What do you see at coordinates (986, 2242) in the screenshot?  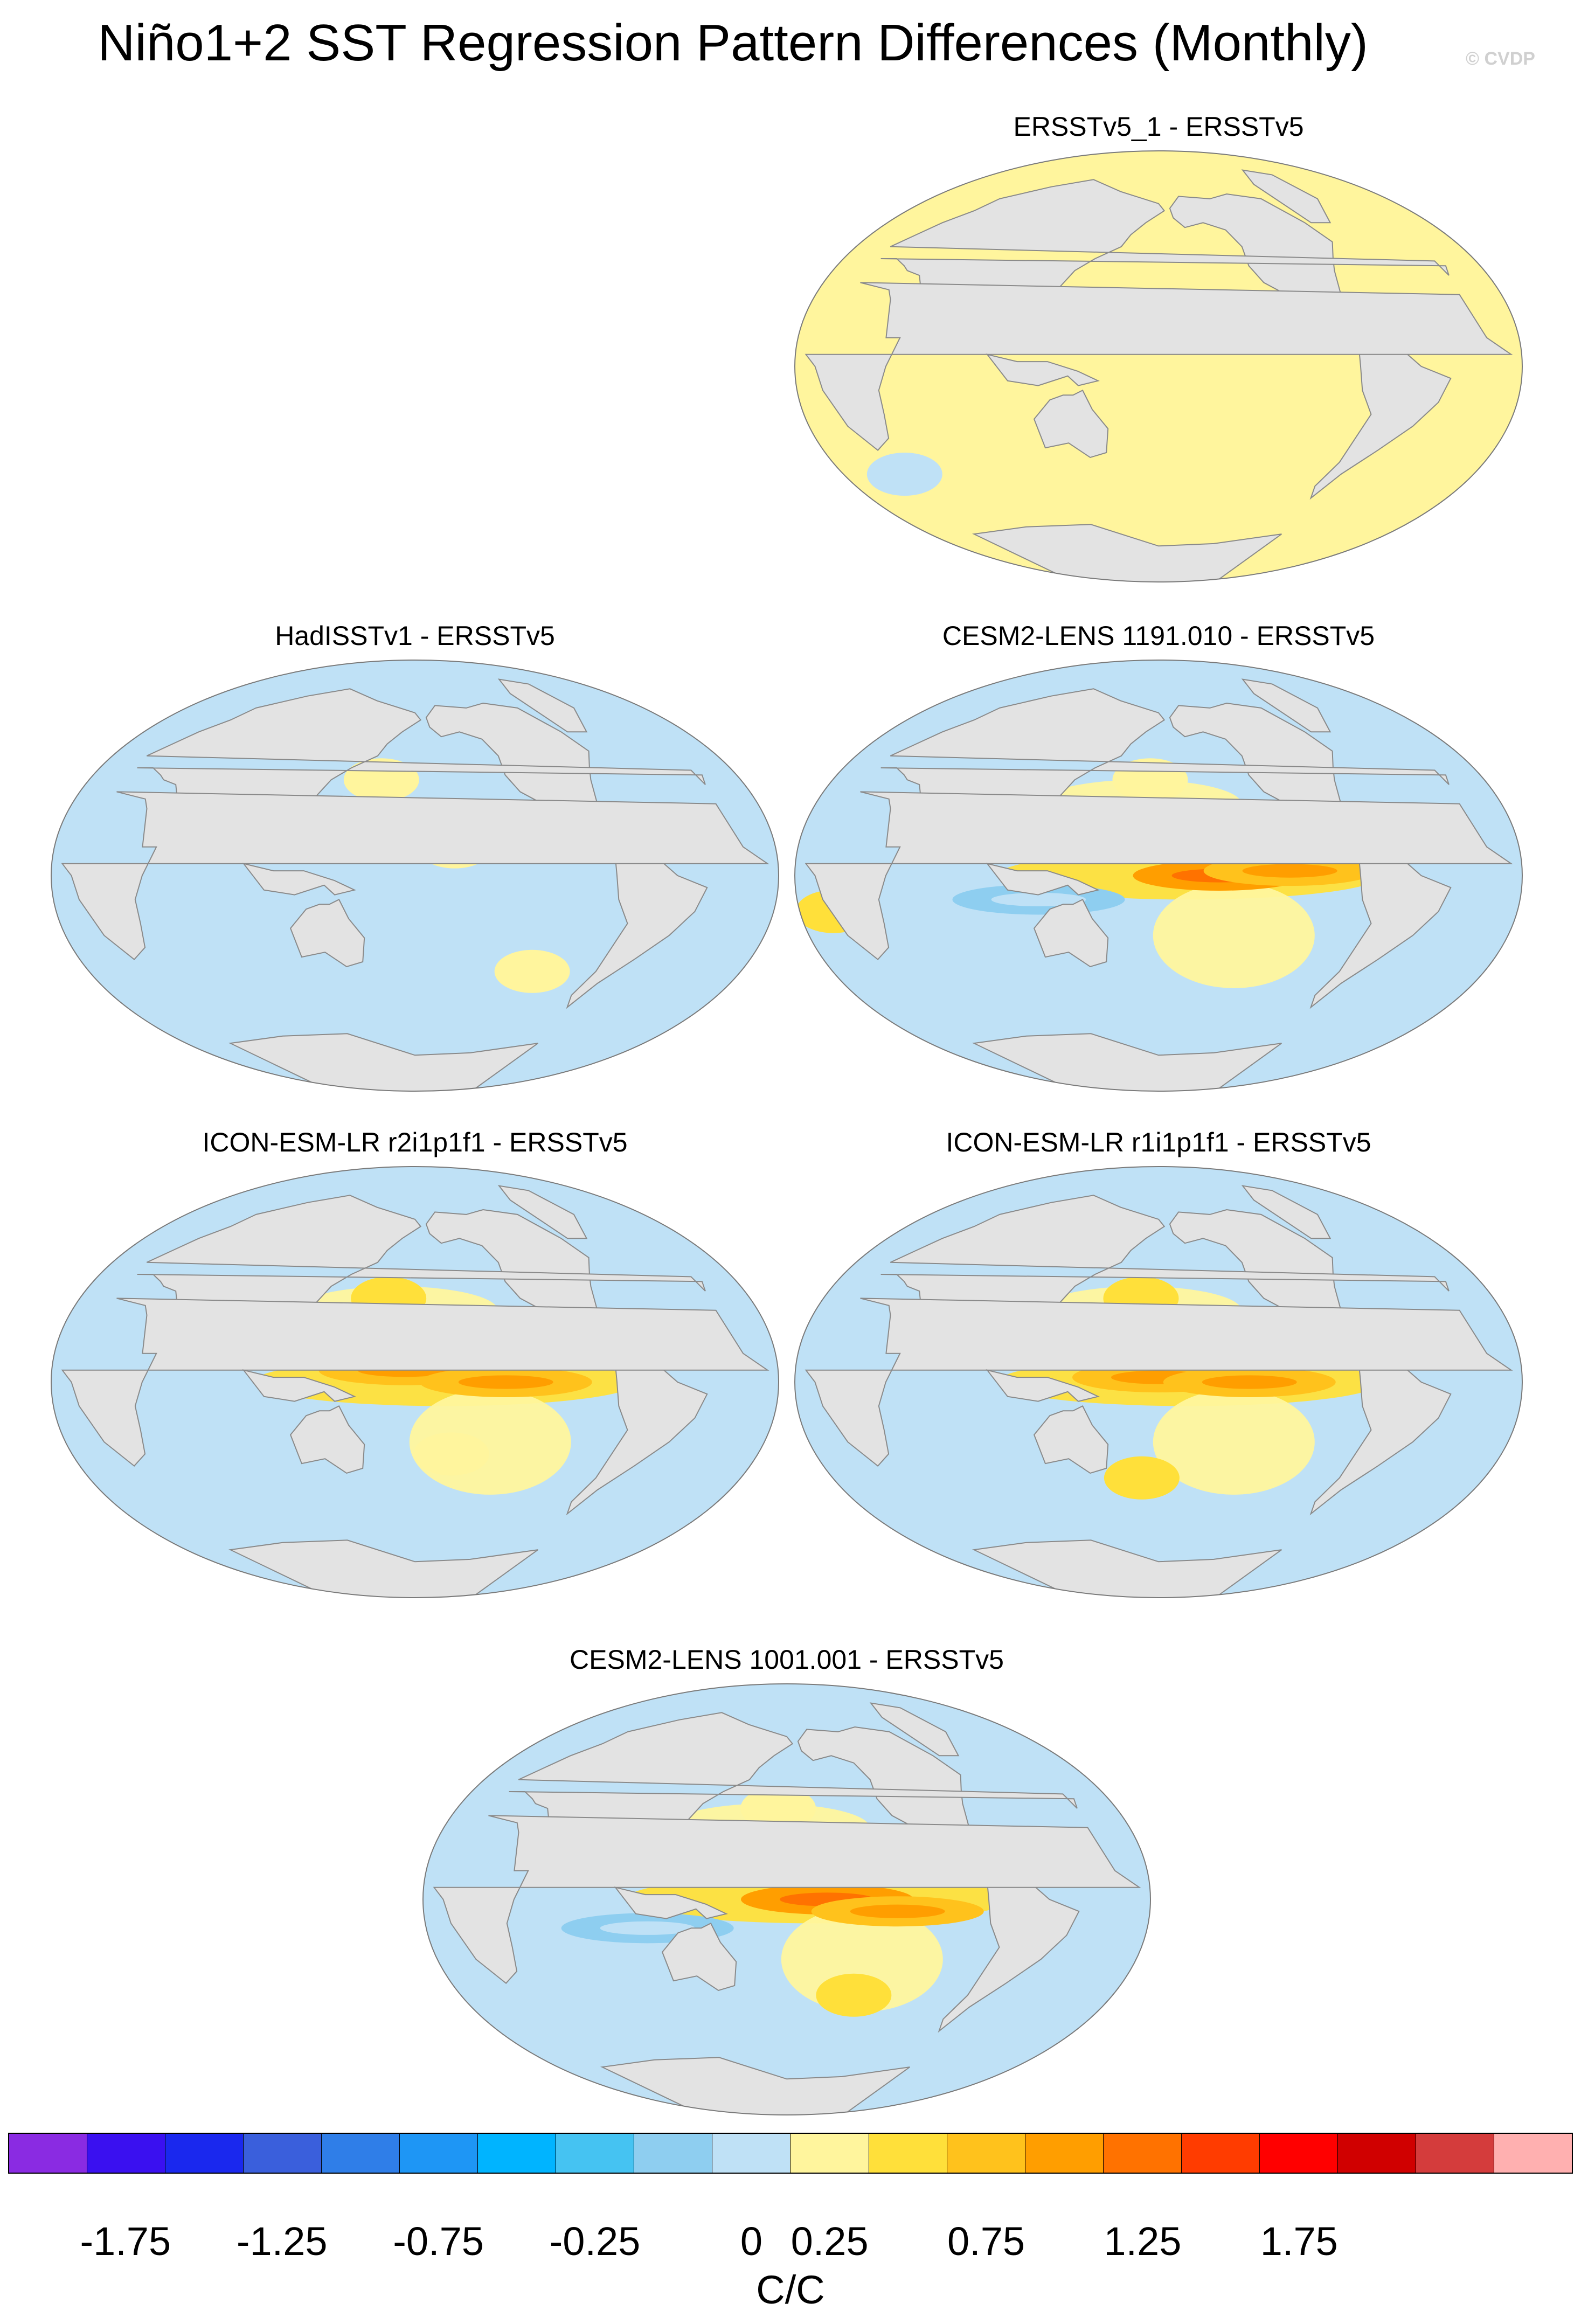 I see `colorbar-tick-label: 0.75` at bounding box center [986, 2242].